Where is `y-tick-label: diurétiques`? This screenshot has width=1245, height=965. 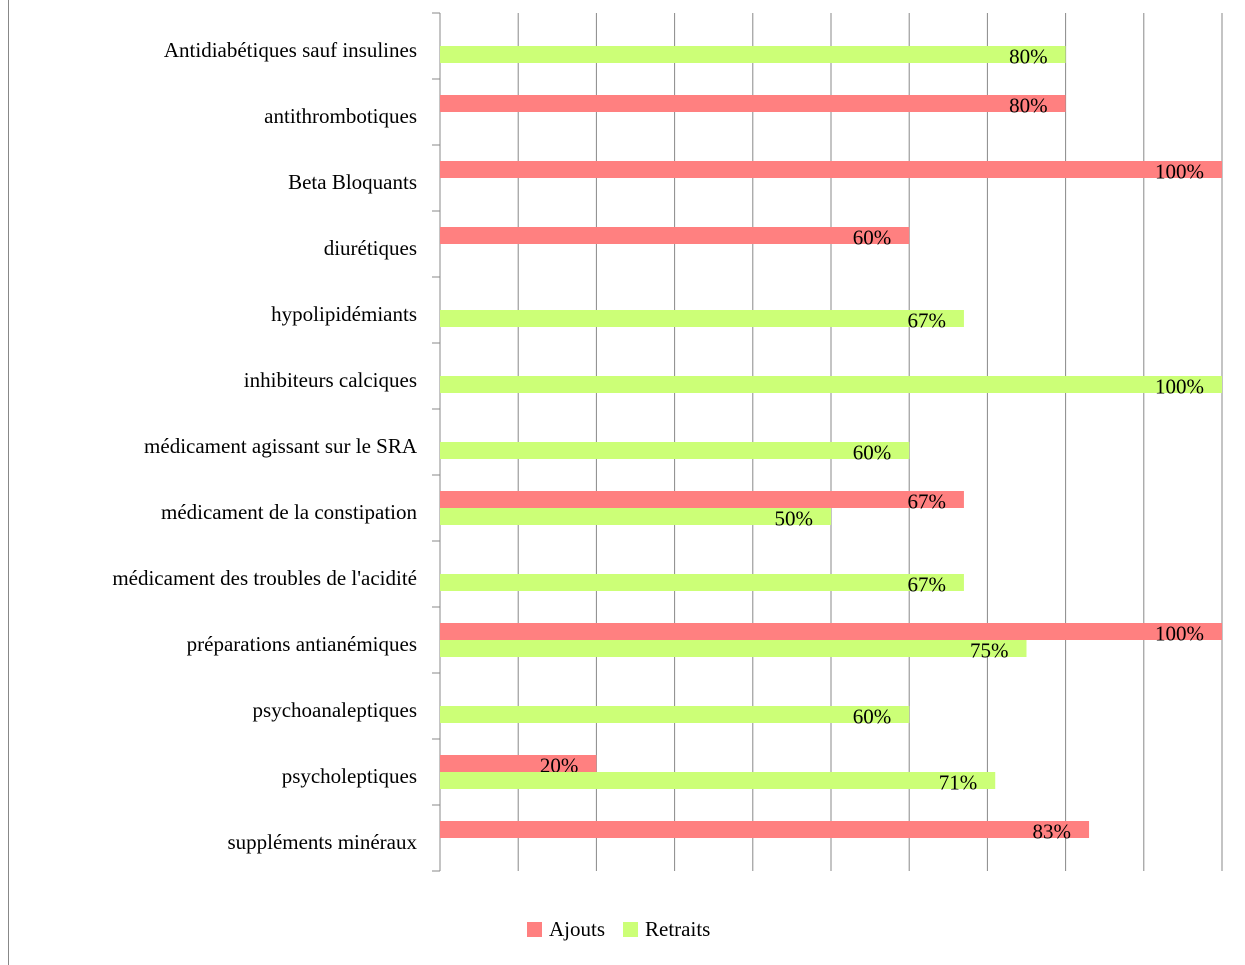 y-tick-label: diurétiques is located at coordinates (370, 248).